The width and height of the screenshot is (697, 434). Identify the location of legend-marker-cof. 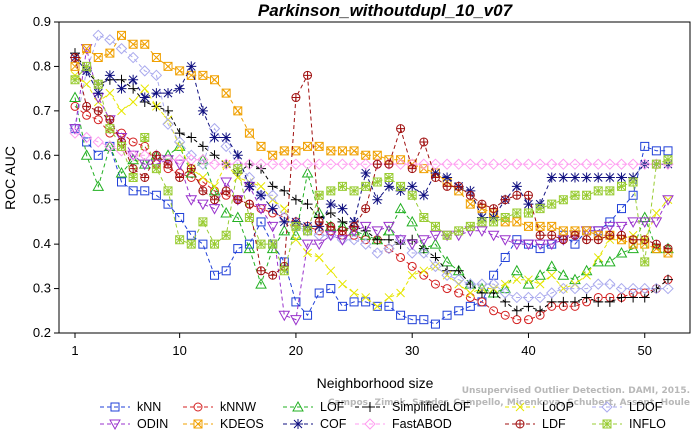
(298, 424).